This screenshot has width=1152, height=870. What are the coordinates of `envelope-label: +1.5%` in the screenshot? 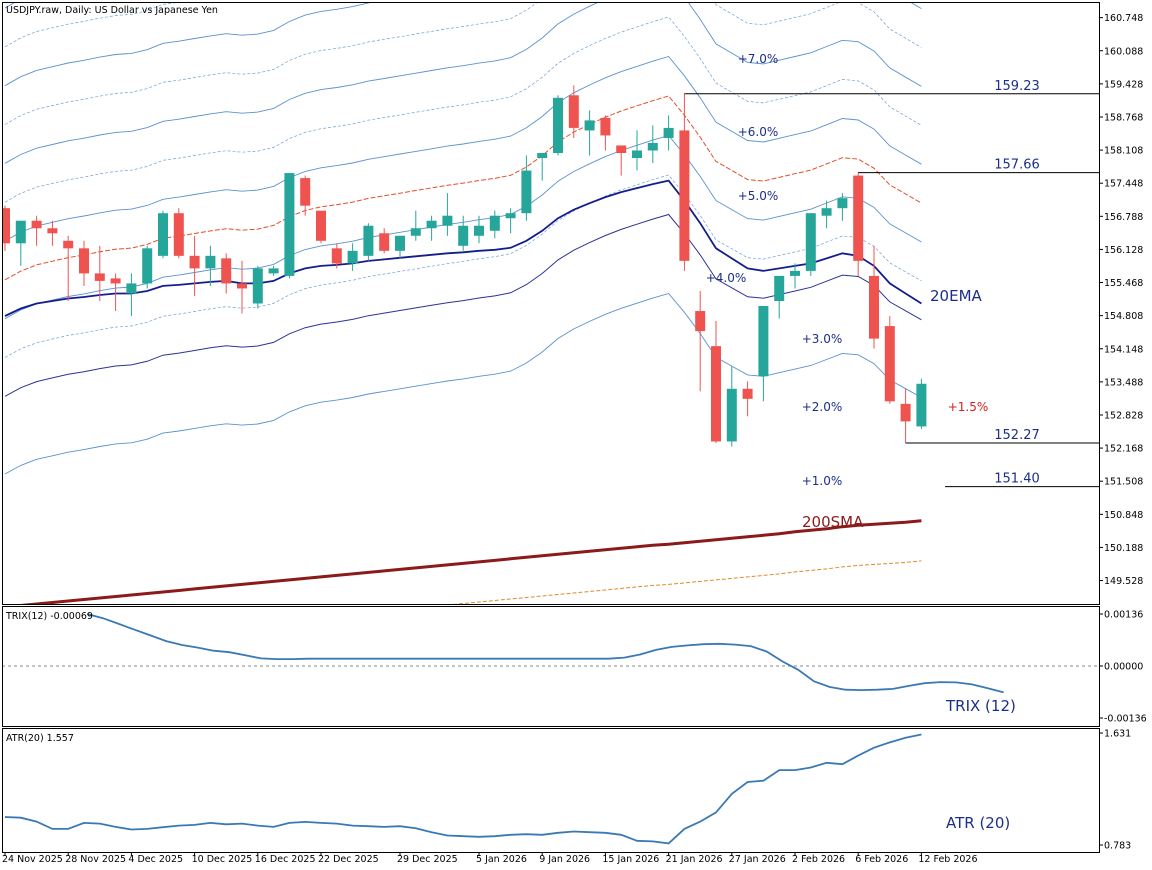 It's located at (968, 407).